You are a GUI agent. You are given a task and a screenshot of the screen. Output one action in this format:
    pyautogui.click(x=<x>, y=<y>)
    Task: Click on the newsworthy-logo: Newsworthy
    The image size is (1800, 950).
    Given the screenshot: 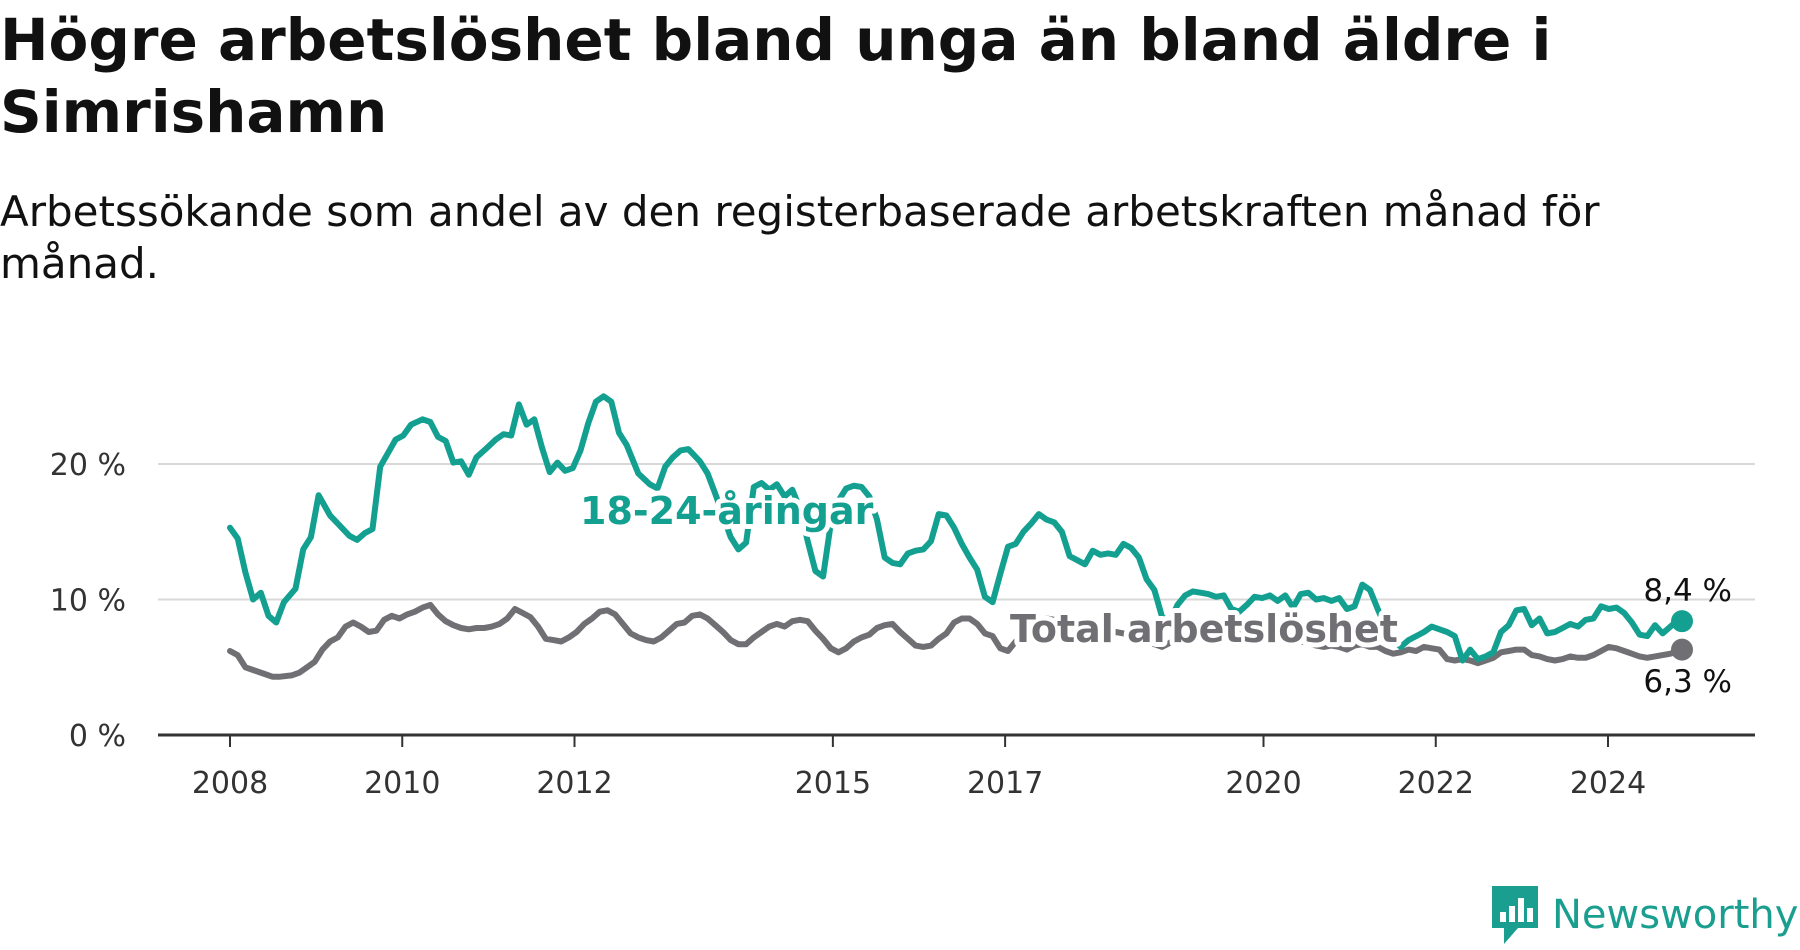 What is the action you would take?
    pyautogui.click(x=1644, y=915)
    